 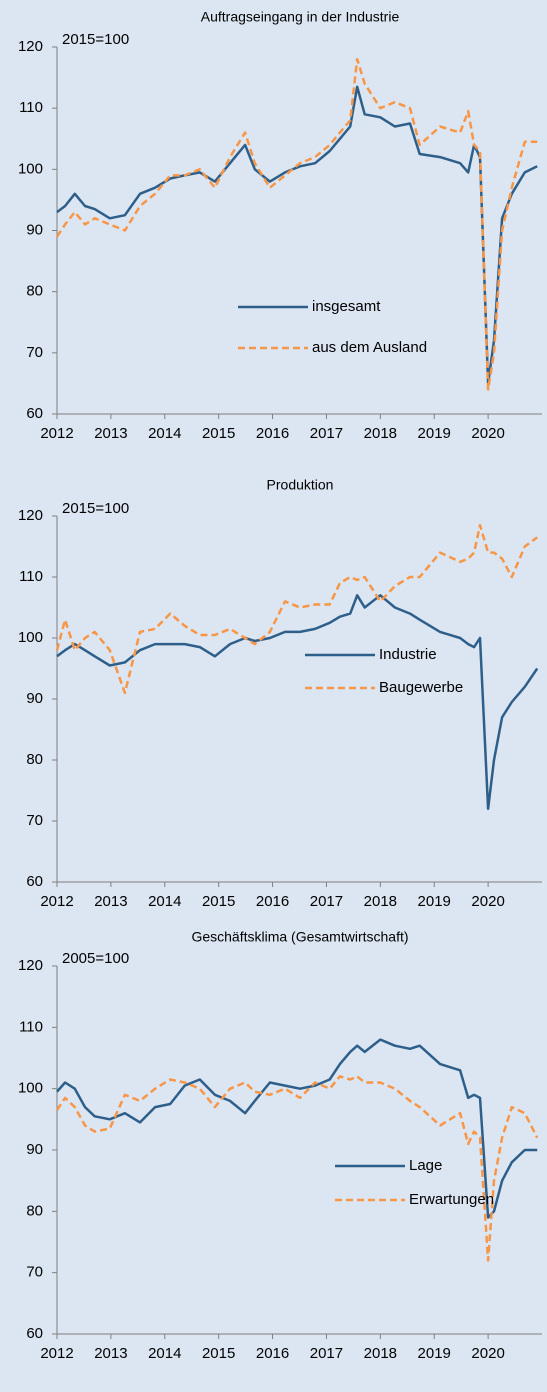 I want to click on annotation: 2005=100, so click(x=95, y=958).